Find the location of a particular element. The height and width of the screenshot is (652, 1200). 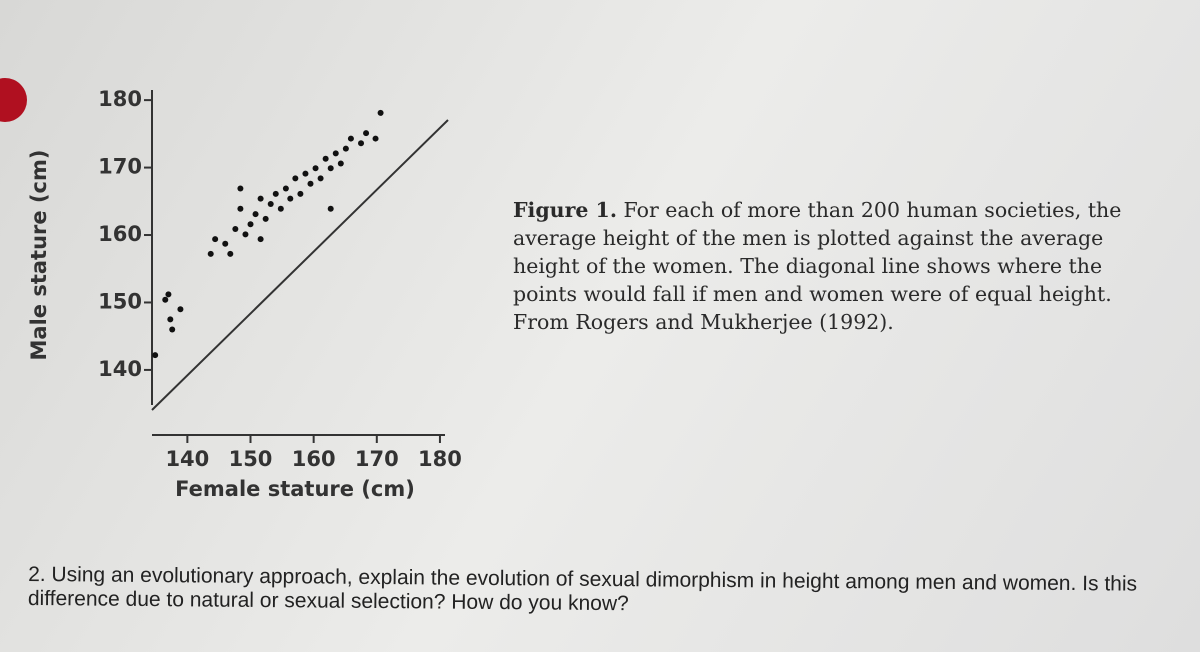

y-tick-label: 140 is located at coordinates (120, 369).